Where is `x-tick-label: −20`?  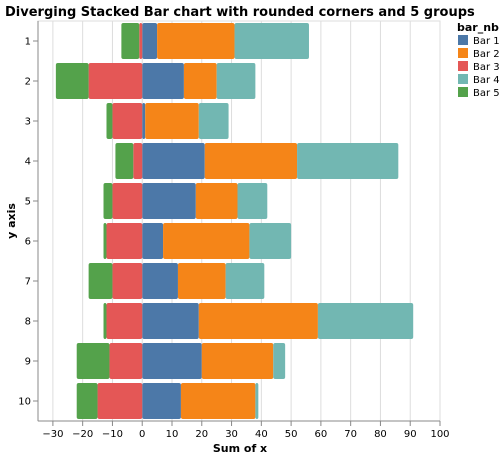
x-tick-label: −20 is located at coordinates (82, 434).